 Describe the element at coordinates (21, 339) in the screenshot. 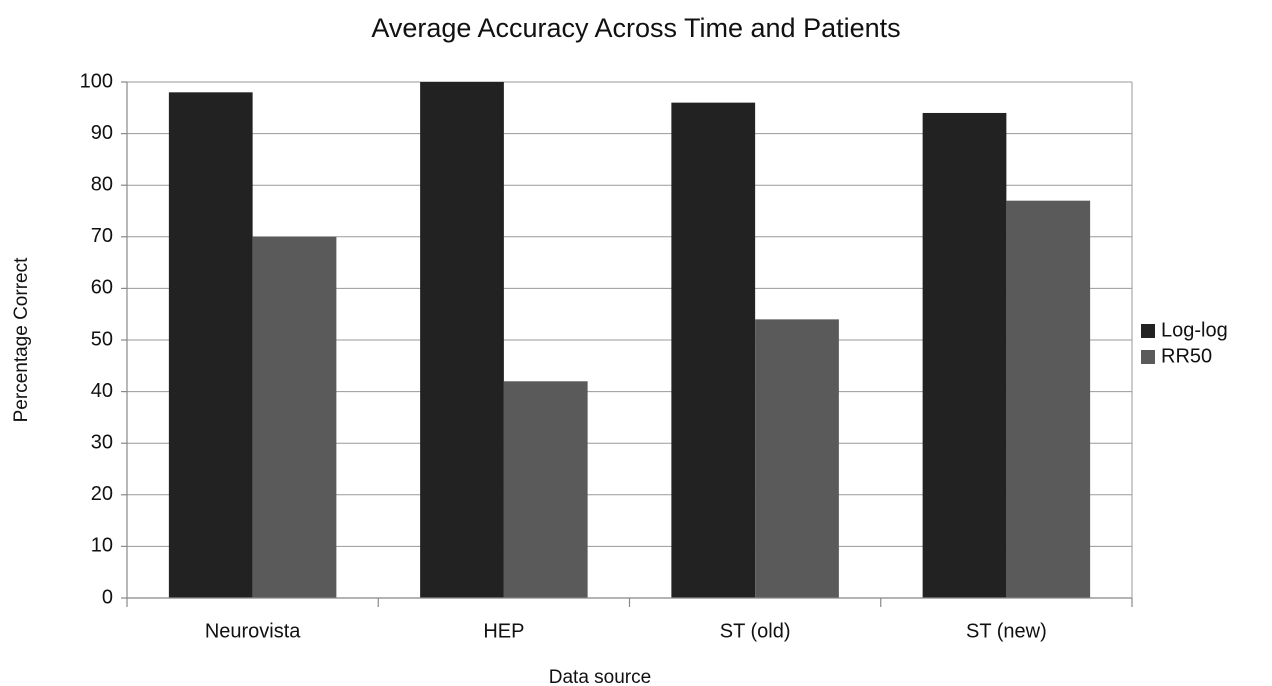

I see `y-axis-label: Percentage Correct` at that location.